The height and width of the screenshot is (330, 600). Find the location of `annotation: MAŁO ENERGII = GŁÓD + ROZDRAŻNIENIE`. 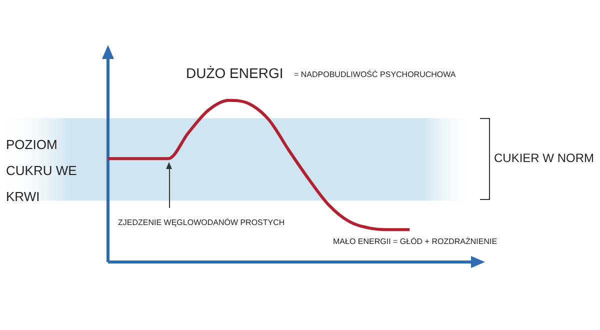

annotation: MAŁO ENERGII = GŁÓD + ROZDRAŻNIENIE is located at coordinates (415, 241).